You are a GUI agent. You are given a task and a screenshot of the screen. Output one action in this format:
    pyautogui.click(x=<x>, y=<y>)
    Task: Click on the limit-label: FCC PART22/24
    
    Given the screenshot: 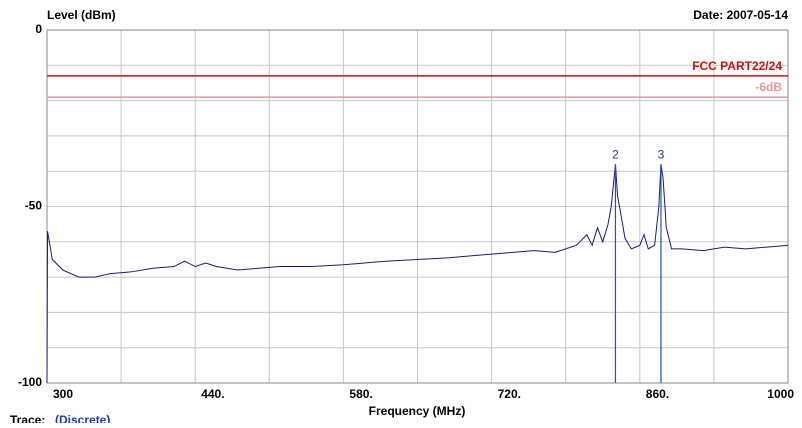 What is the action you would take?
    pyautogui.click(x=737, y=66)
    